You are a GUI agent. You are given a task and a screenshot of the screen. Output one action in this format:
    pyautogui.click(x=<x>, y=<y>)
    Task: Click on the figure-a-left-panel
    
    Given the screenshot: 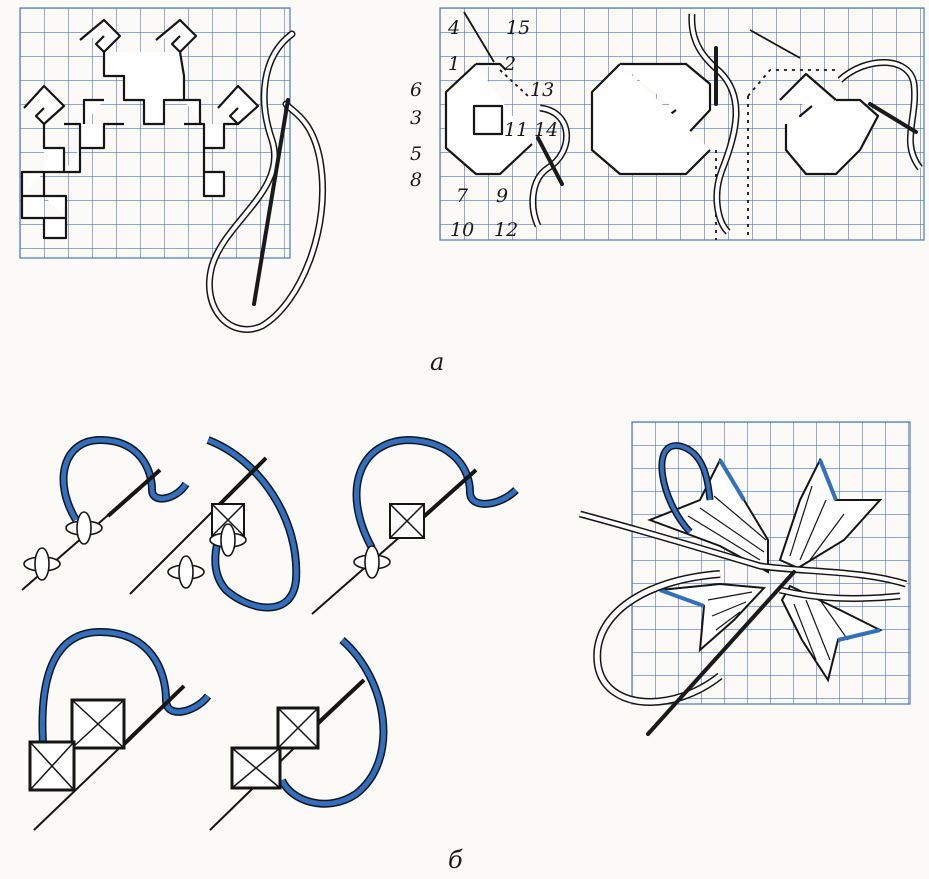 What is the action you would take?
    pyautogui.click(x=173, y=170)
    